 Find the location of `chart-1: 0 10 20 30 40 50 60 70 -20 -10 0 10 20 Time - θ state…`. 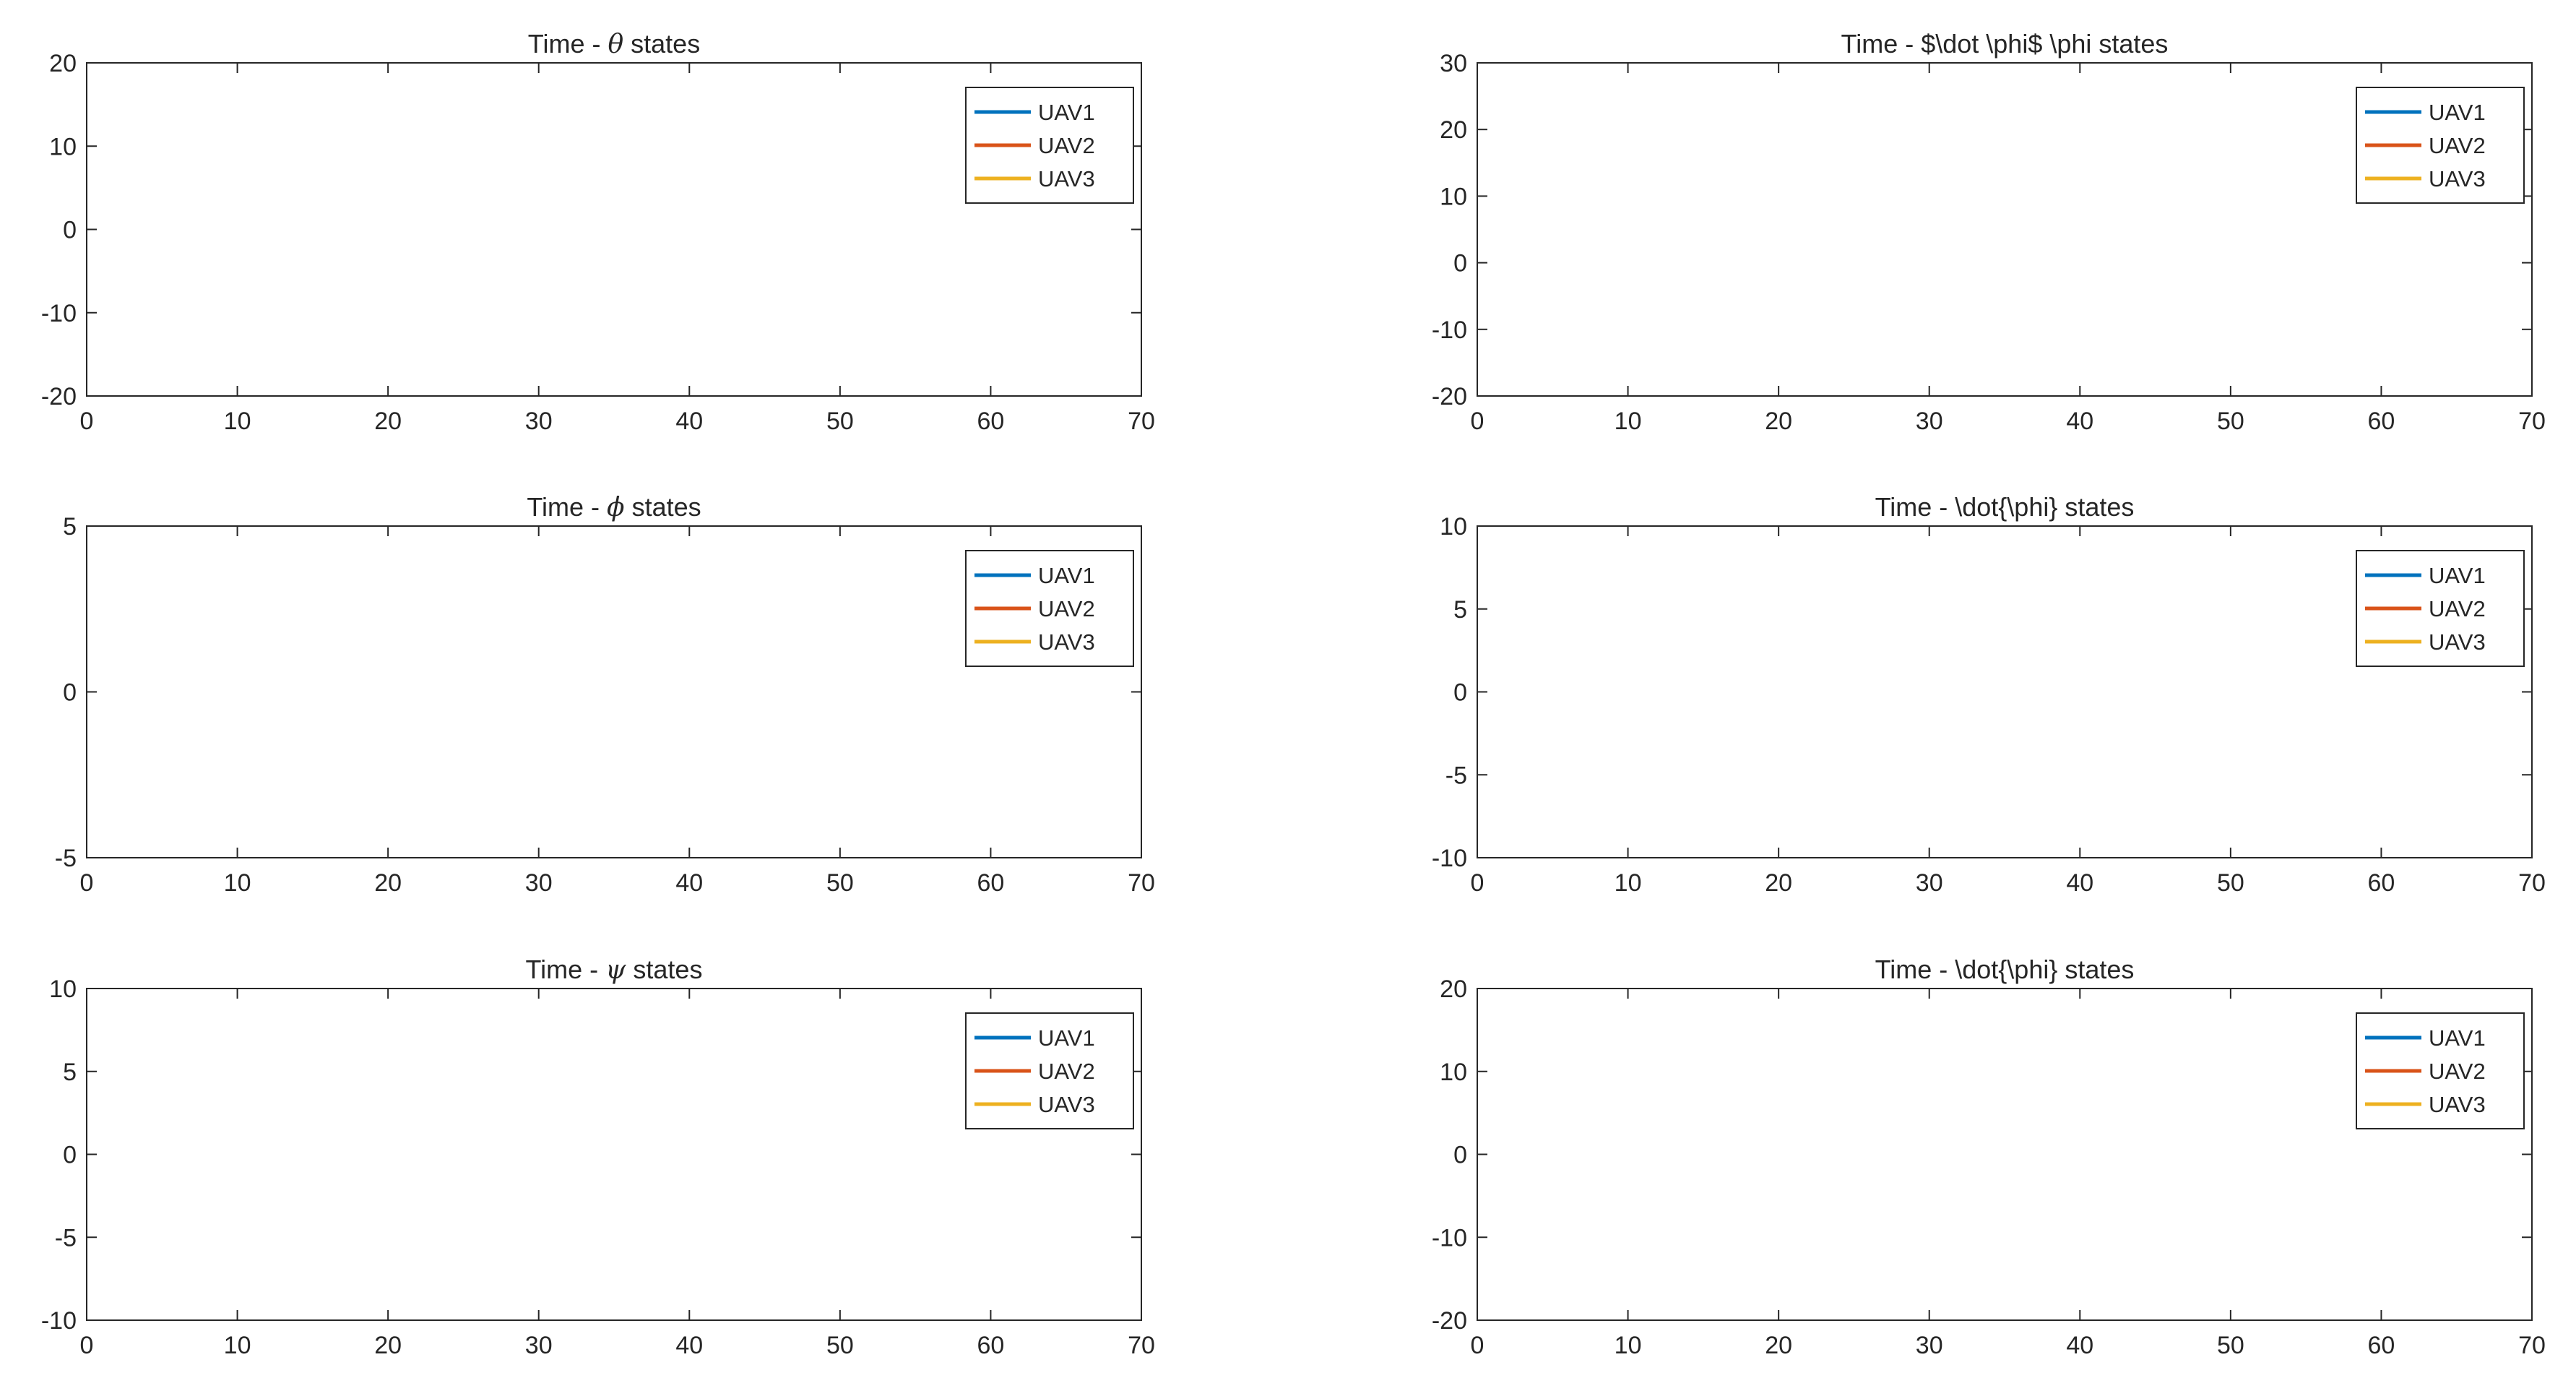

chart-1: 0 10 20 30 40 50 60 70 -20 -10 0 10 20 Time - θ state… is located at coordinates (598, 232).